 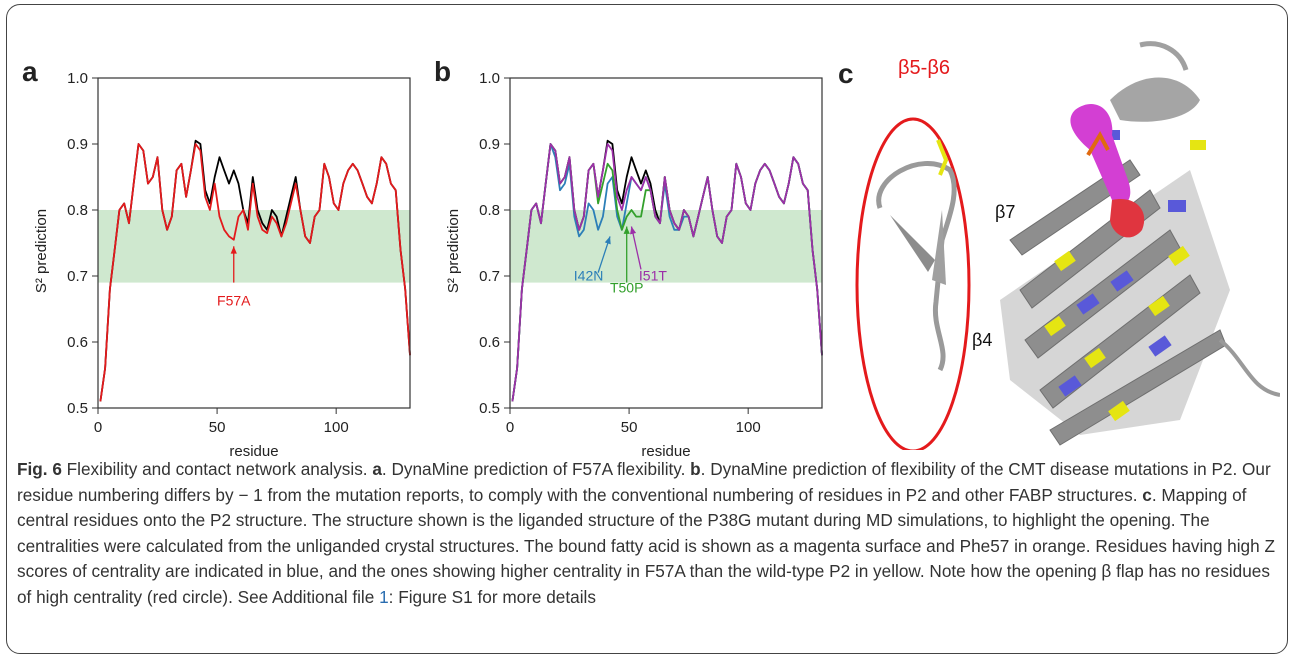 What do you see at coordinates (589, 276) in the screenshot?
I see `annotation-label: I42N` at bounding box center [589, 276].